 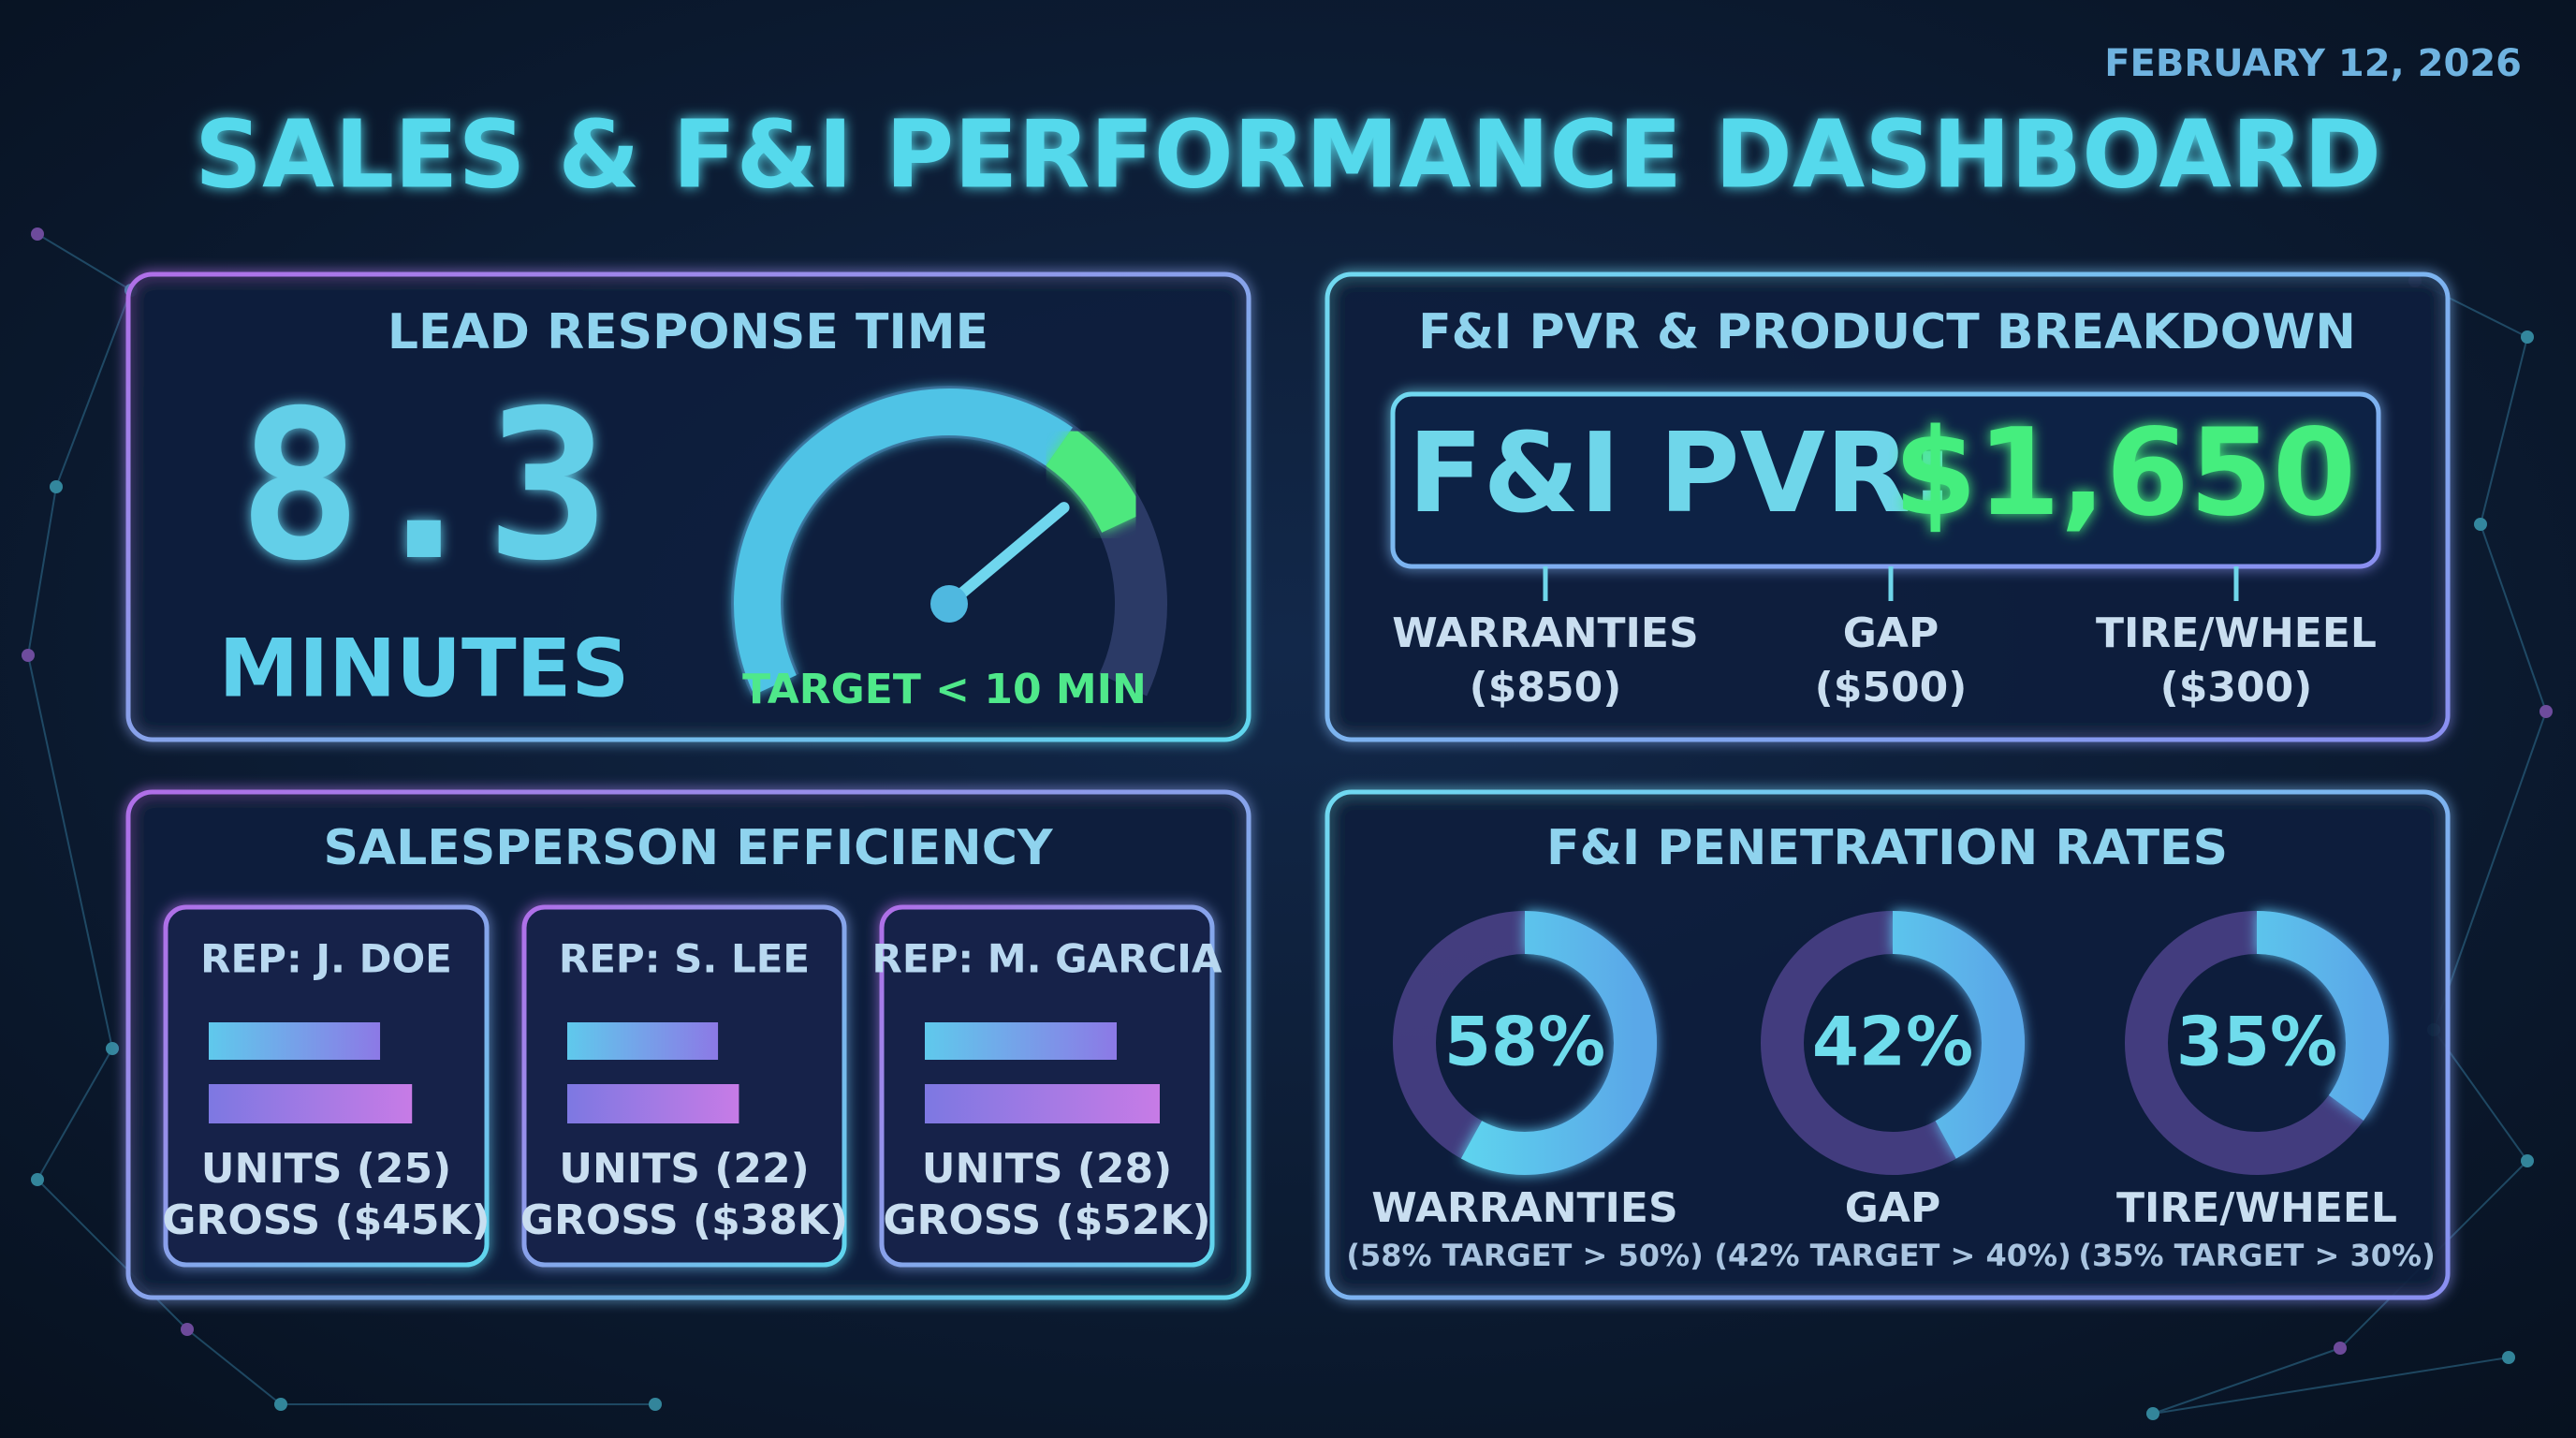 I want to click on donut-label: 35%, so click(x=2256, y=1042).